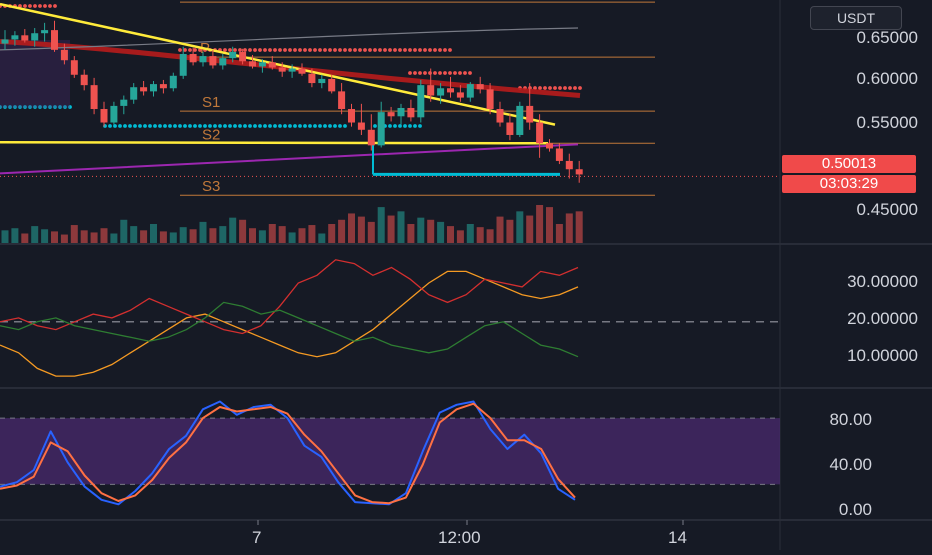 Image resolution: width=932 pixels, height=555 pixels. I want to click on trendline, so click(278, 64).